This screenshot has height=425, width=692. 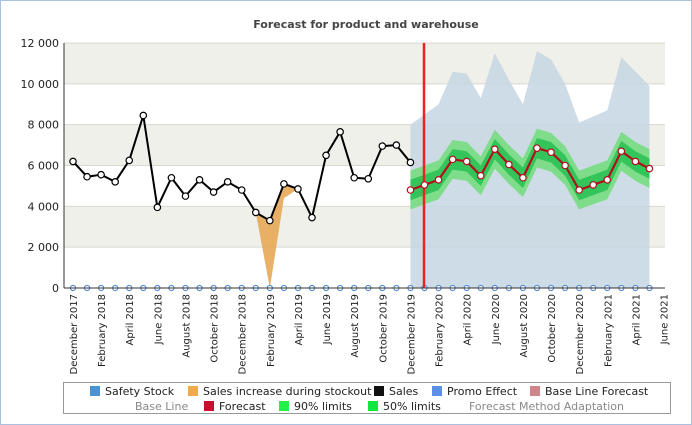 What do you see at coordinates (95, 391) in the screenshot?
I see `safety-stock-swatch` at bounding box center [95, 391].